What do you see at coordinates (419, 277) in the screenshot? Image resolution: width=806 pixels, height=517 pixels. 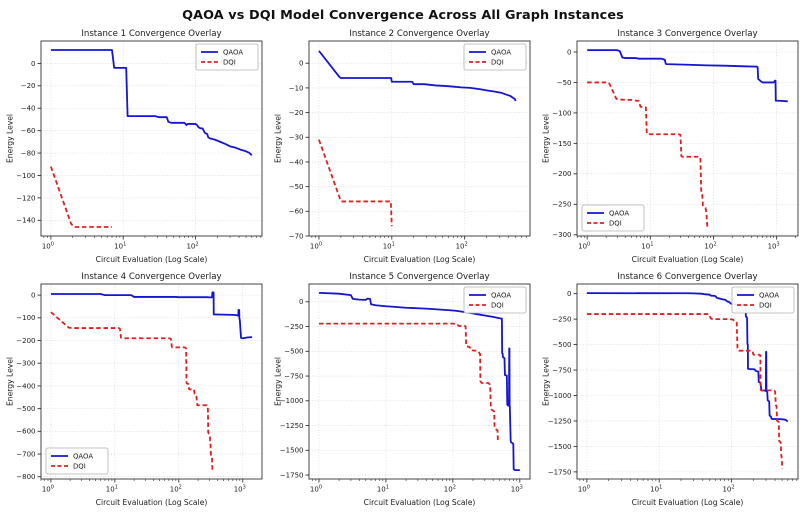 I see `svg-text: Instance 5 Convergence Overlay` at bounding box center [419, 277].